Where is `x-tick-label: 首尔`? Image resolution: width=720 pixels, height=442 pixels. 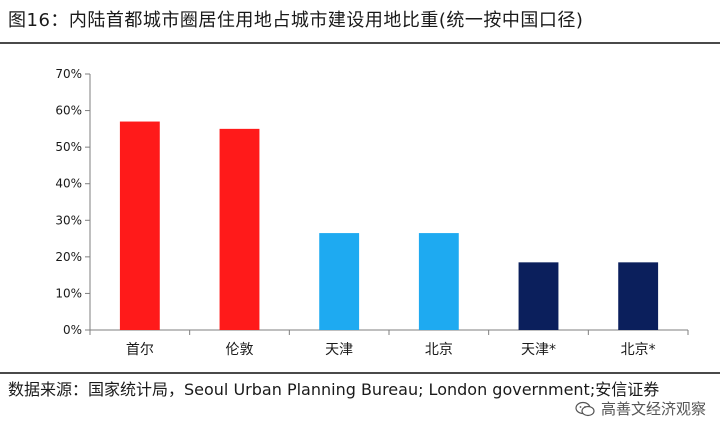
x-tick-label: 首尔 is located at coordinates (140, 350).